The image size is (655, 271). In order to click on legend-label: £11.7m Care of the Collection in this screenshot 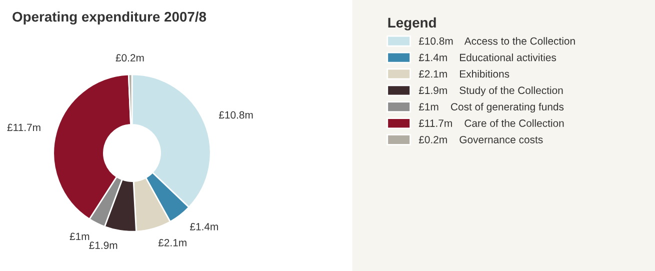, I will do `click(491, 123)`.